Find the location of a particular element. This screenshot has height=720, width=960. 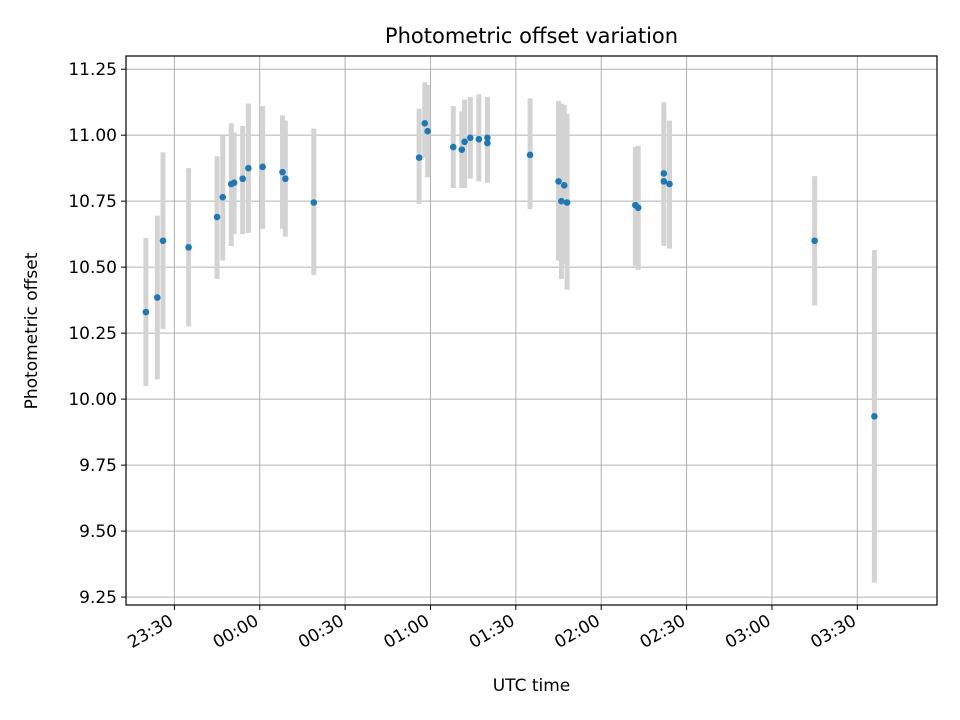

chart-title: Photometric offset variation is located at coordinates (531, 36).